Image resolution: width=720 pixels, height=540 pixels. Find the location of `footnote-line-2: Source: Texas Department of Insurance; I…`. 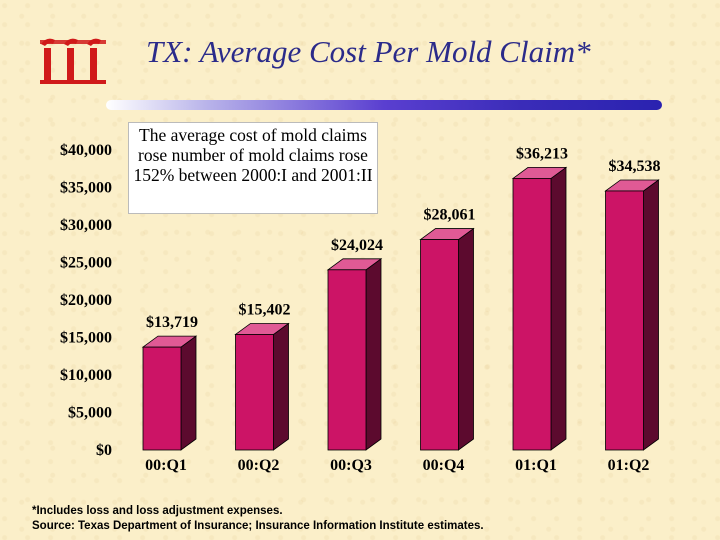

footnote-line-2: Source: Texas Department of Insurance; I… is located at coordinates (258, 526).